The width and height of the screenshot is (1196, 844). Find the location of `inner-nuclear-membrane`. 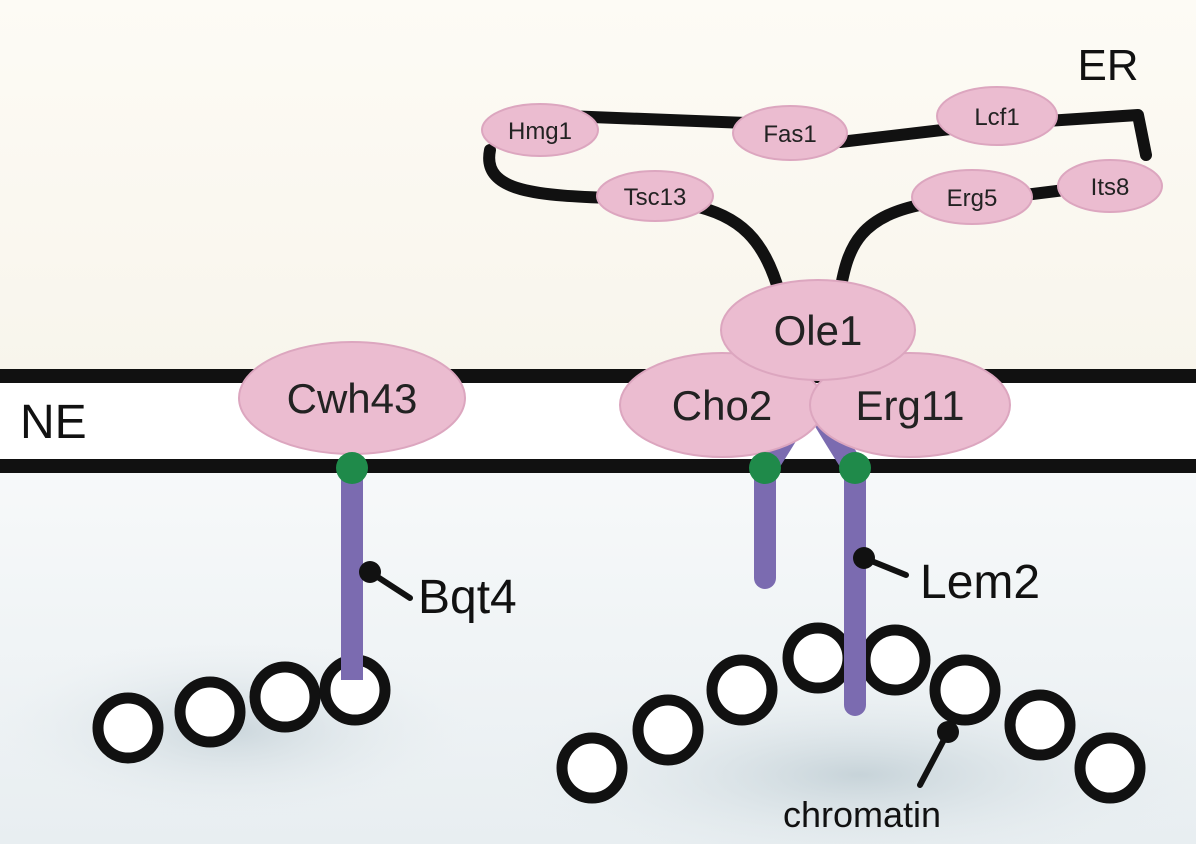

inner-nuclear-membrane is located at coordinates (598, 466).